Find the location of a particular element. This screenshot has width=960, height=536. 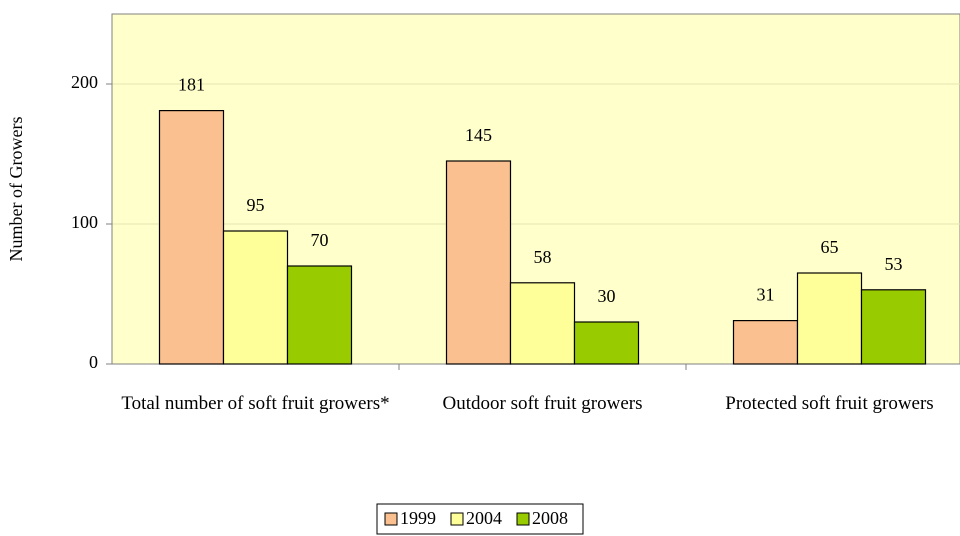

data-label: 181 is located at coordinates (191, 85).